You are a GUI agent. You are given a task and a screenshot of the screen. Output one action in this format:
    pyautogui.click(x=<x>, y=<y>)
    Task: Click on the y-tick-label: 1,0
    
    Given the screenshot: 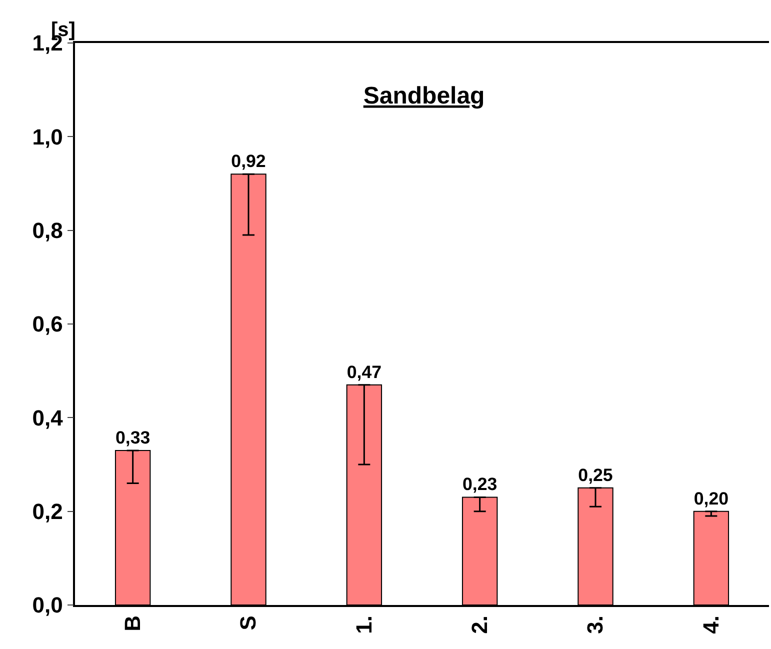 What is the action you would take?
    pyautogui.click(x=47, y=137)
    